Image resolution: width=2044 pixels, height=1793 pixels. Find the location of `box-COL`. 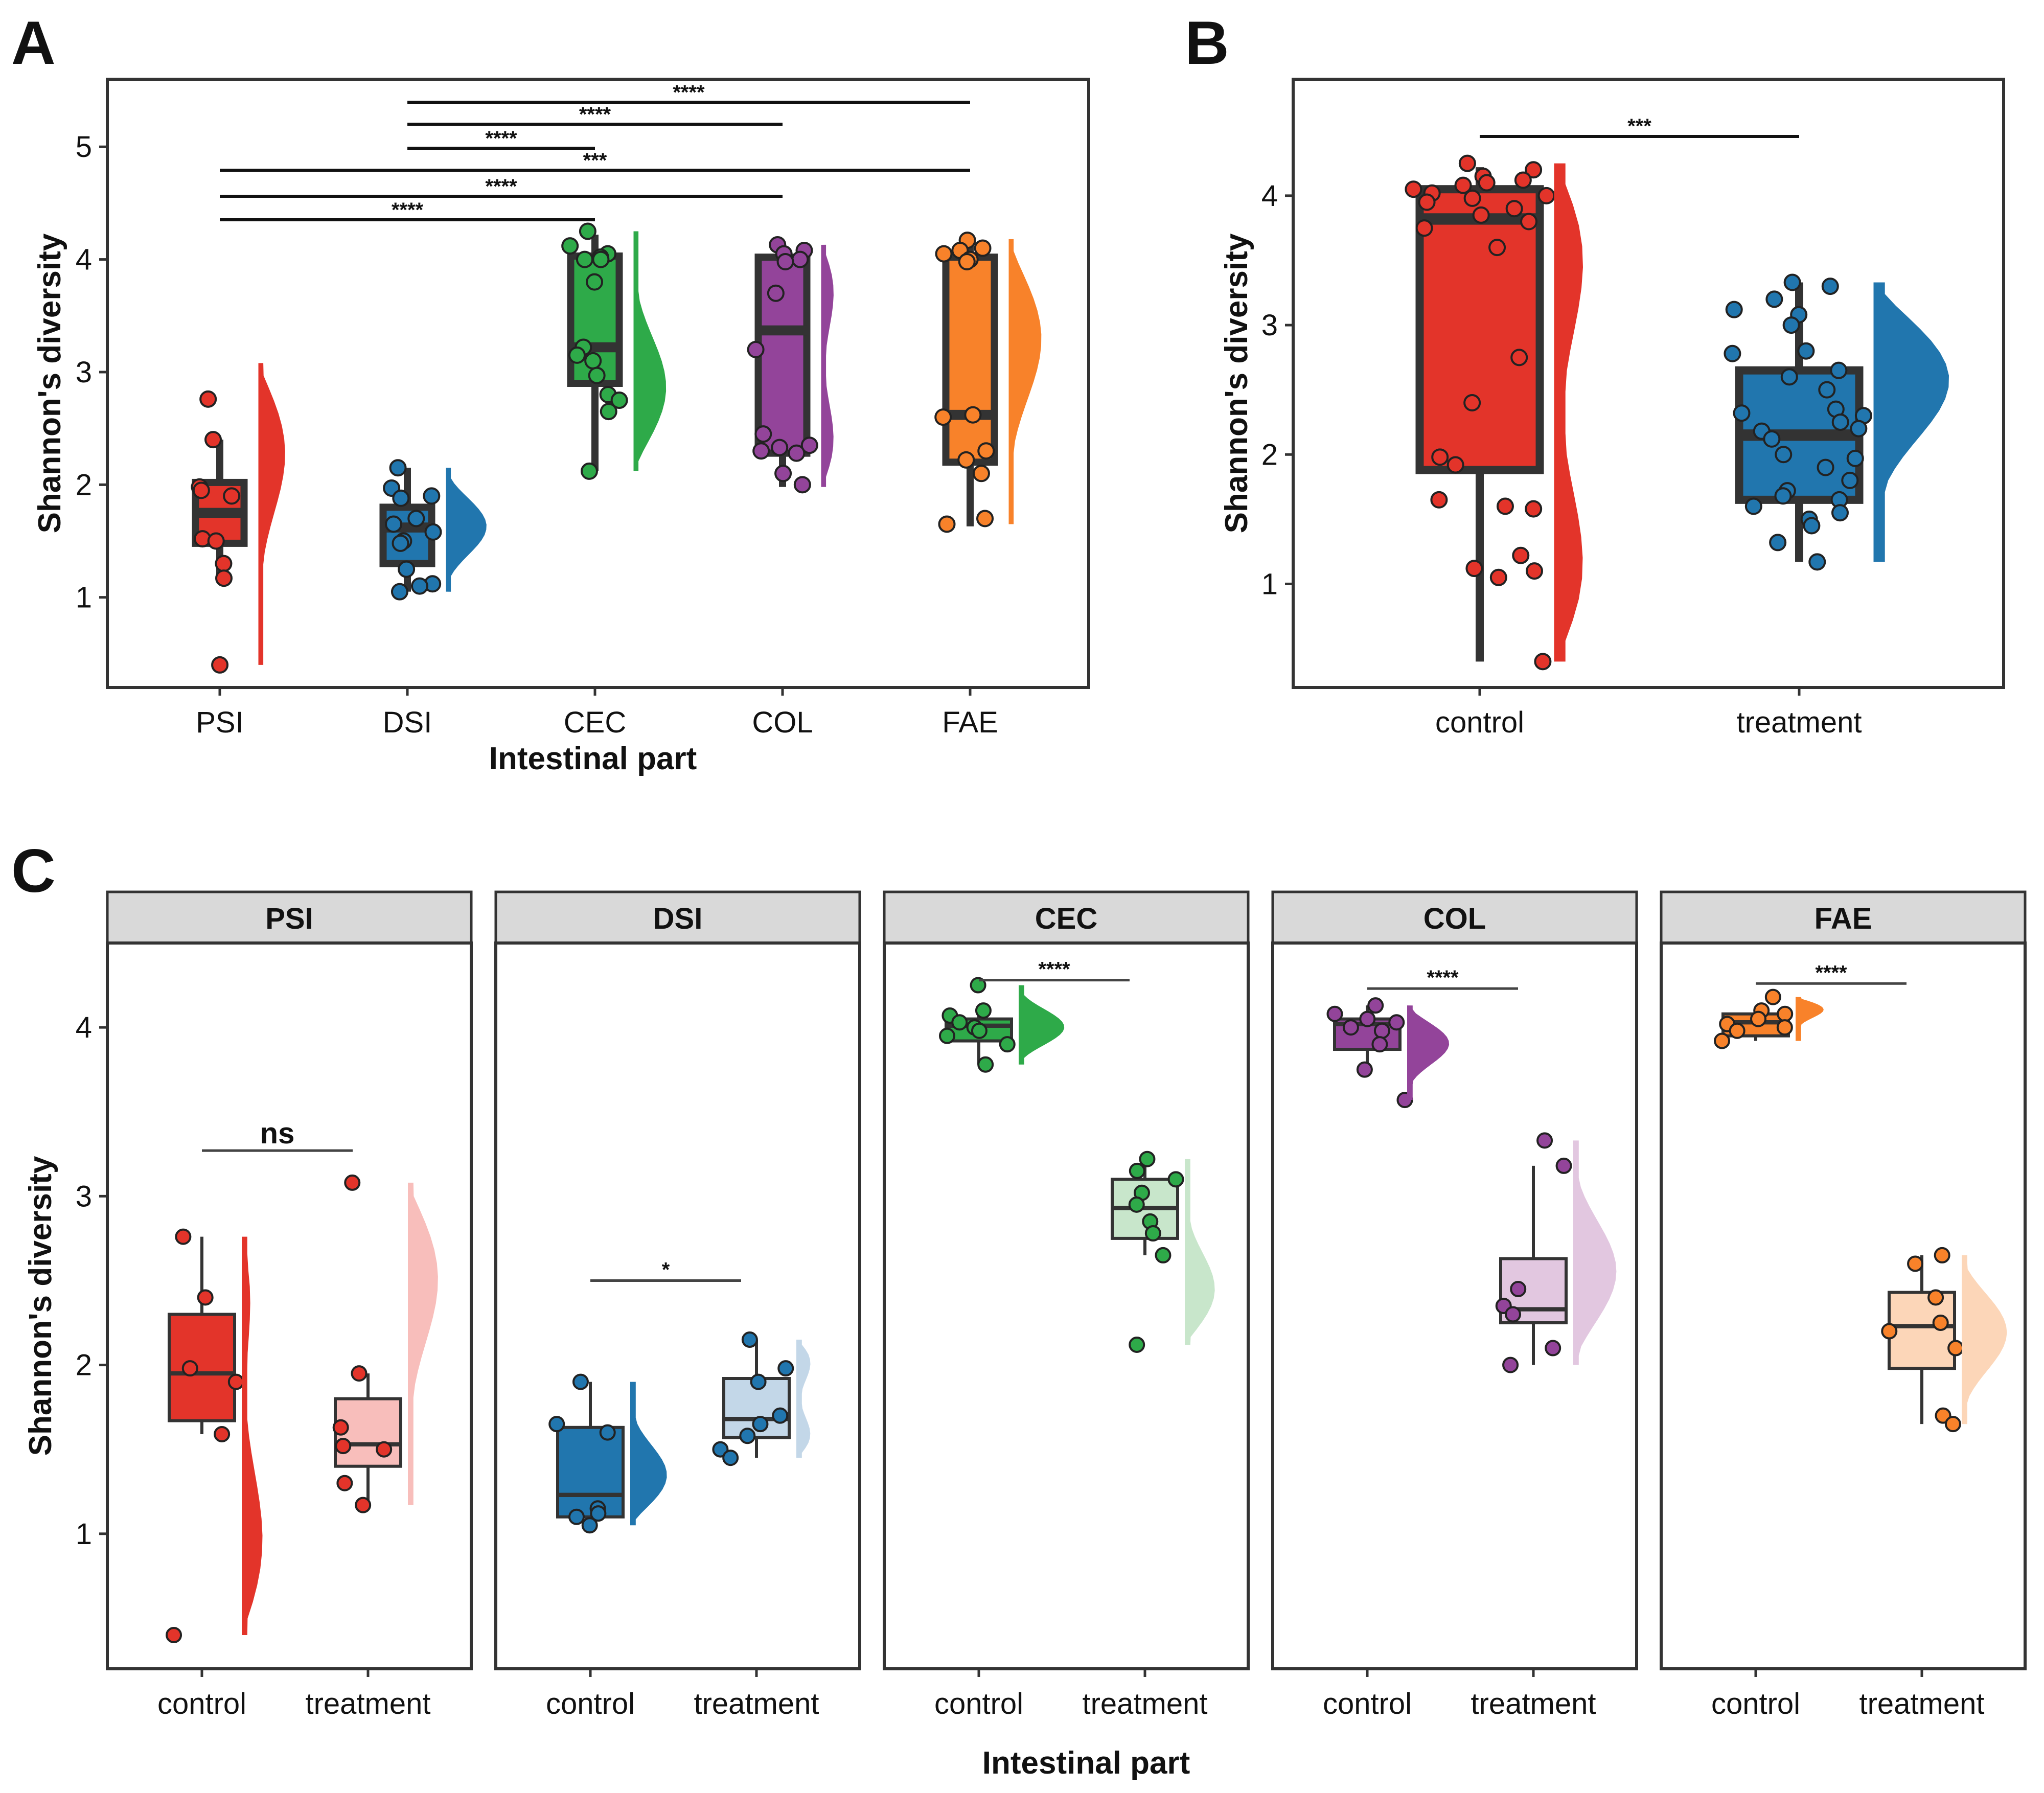

box-COL is located at coordinates (790, 365).